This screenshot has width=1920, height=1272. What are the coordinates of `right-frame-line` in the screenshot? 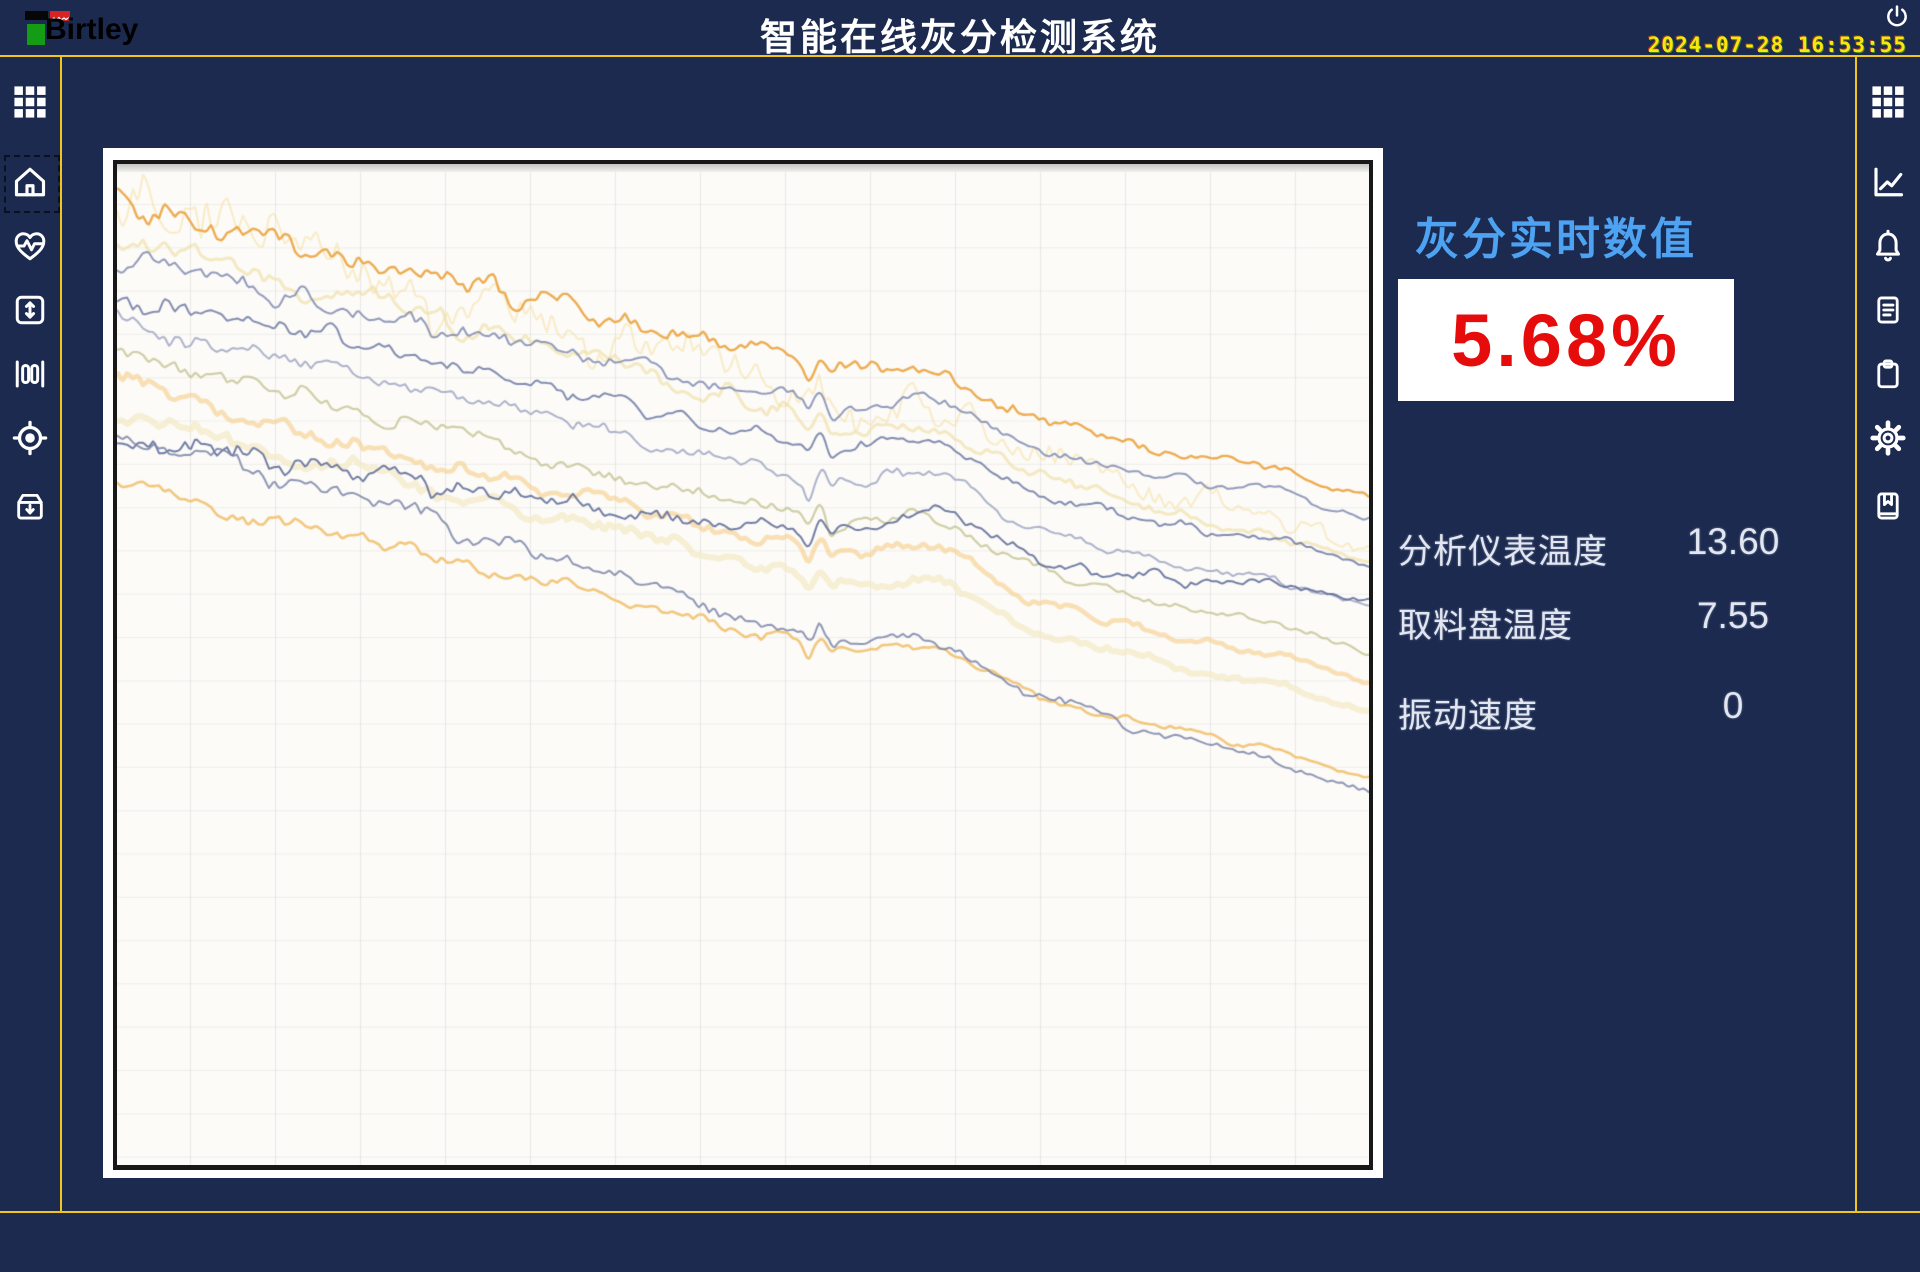 It's located at (1856, 634).